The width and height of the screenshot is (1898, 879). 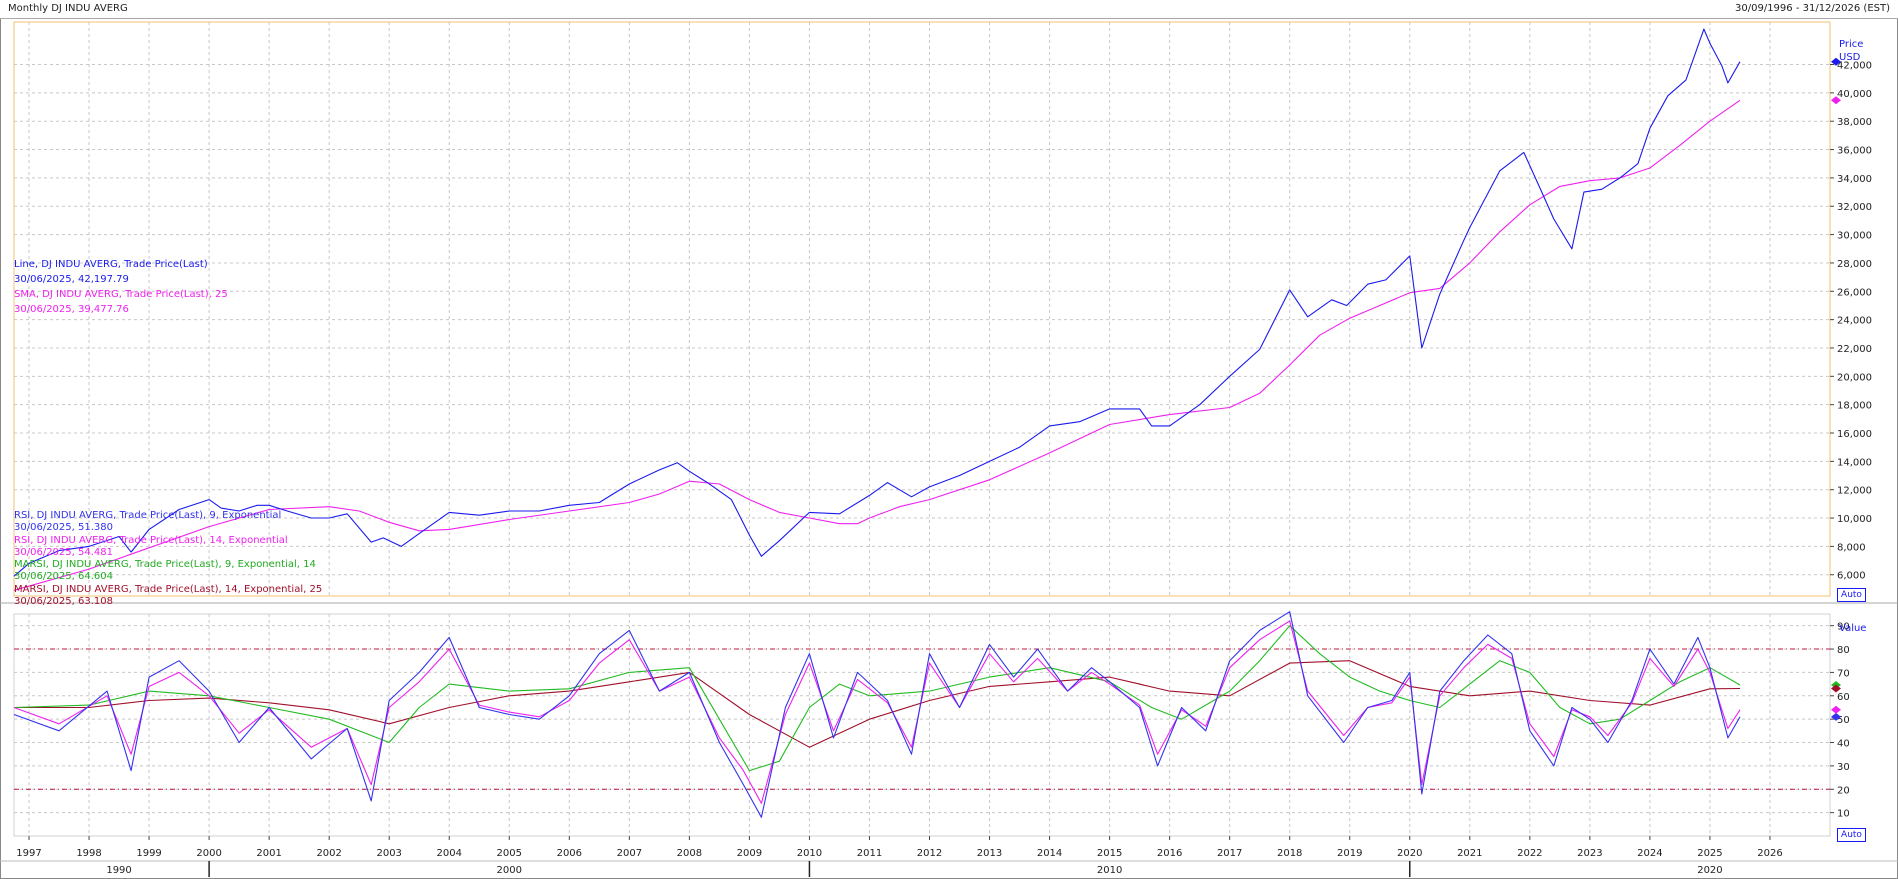 What do you see at coordinates (268, 853) in the screenshot?
I see `x-tick-label: 2001` at bounding box center [268, 853].